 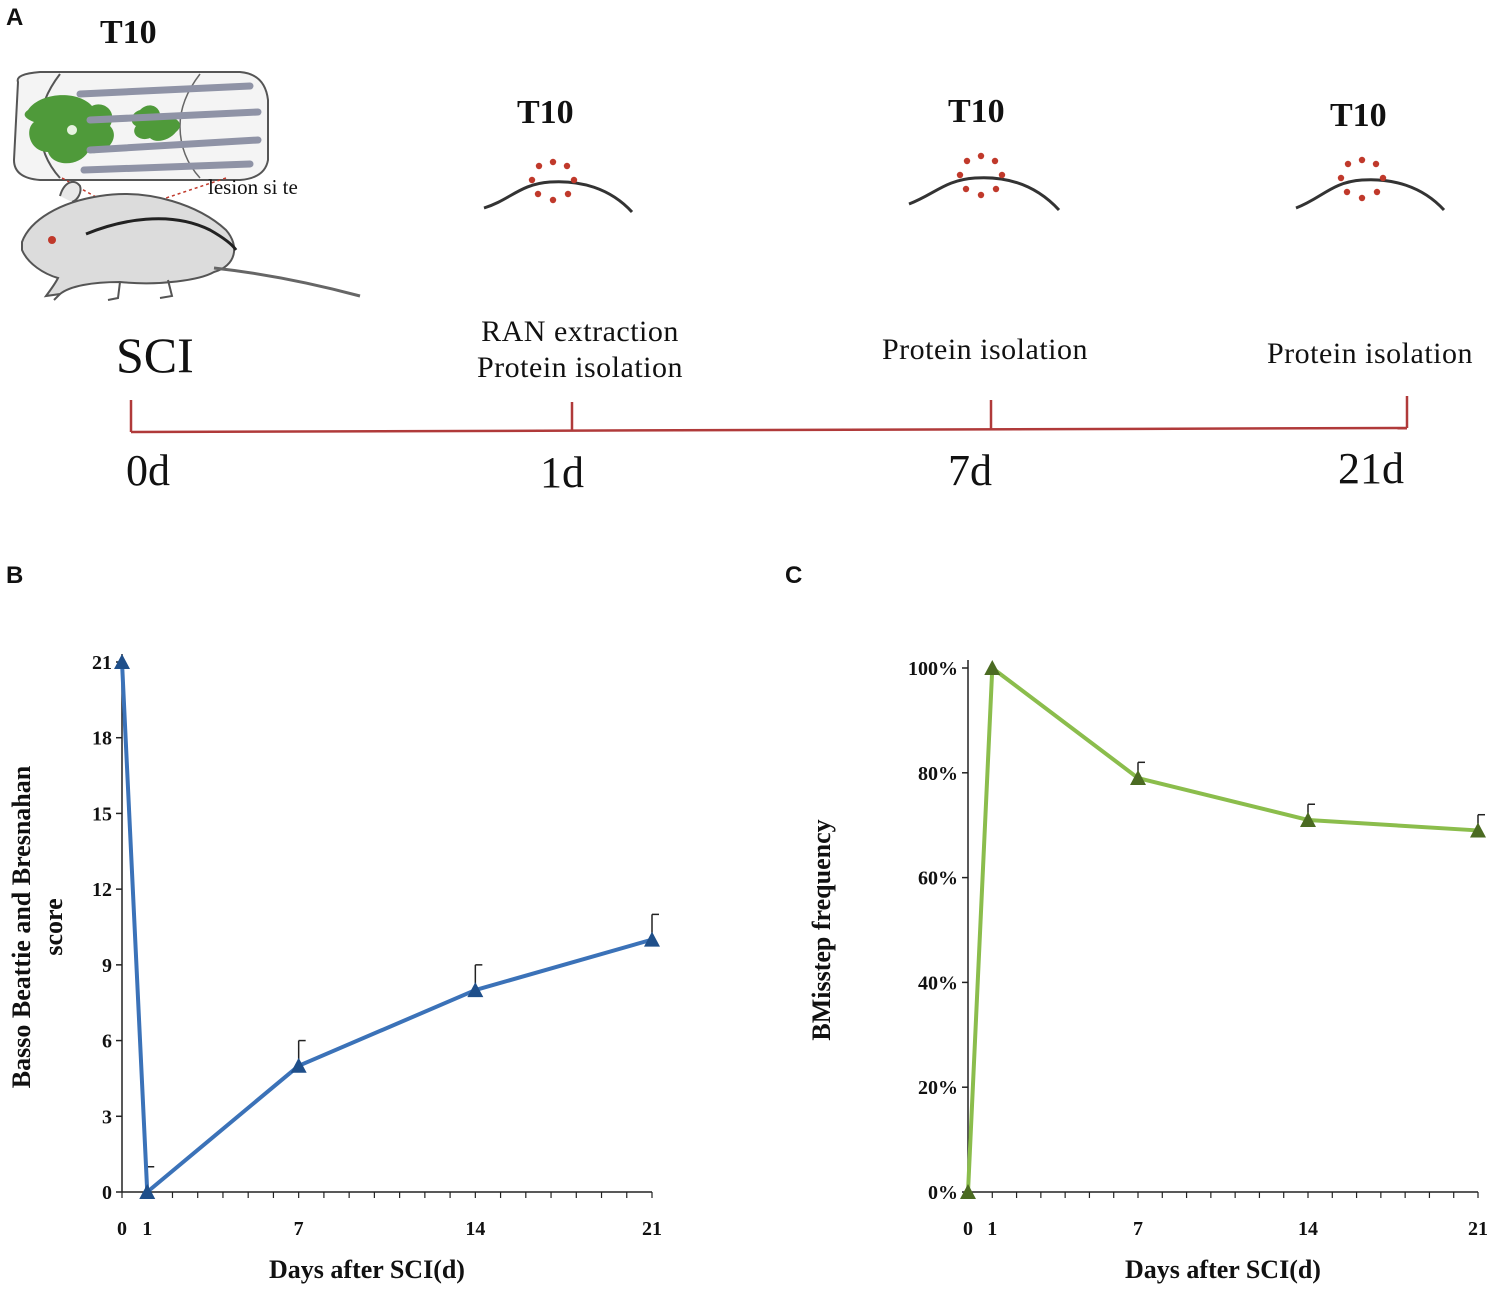 What do you see at coordinates (102, 814) in the screenshot?
I see `bbb-y-tick-label: 15` at bounding box center [102, 814].